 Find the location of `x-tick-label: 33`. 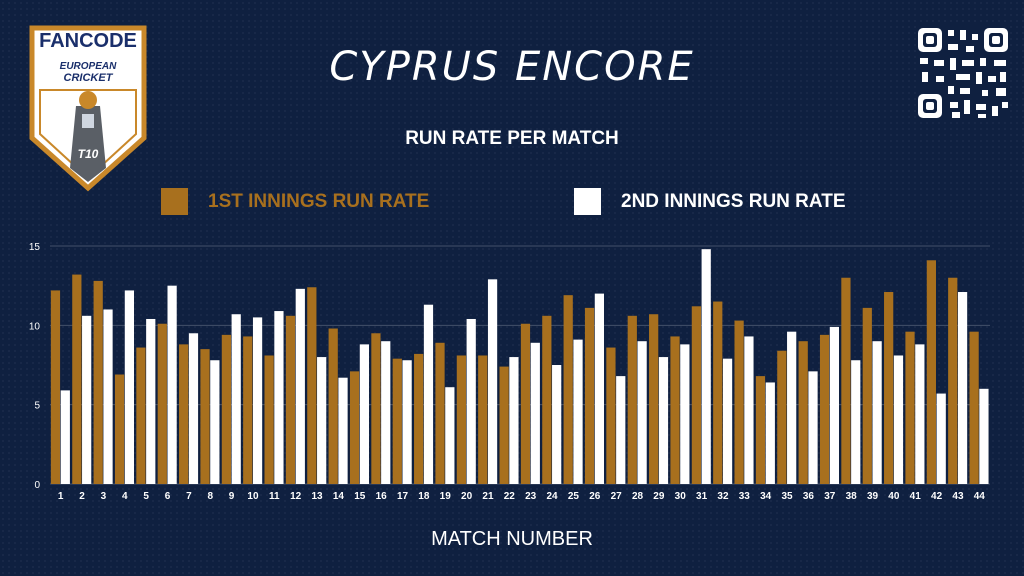

x-tick-label: 33 is located at coordinates (745, 496).